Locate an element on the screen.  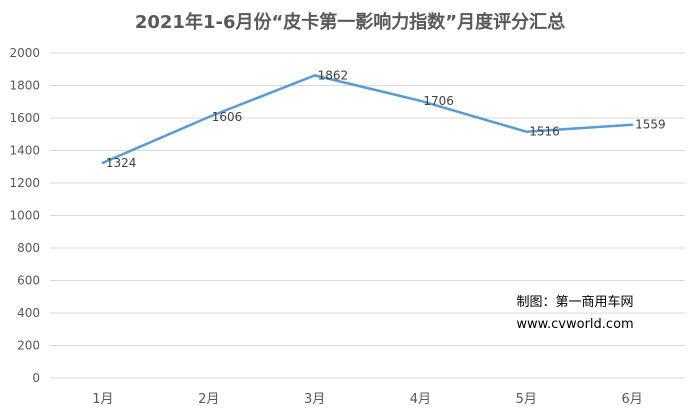
x-tick-label: 4月 is located at coordinates (420, 399).